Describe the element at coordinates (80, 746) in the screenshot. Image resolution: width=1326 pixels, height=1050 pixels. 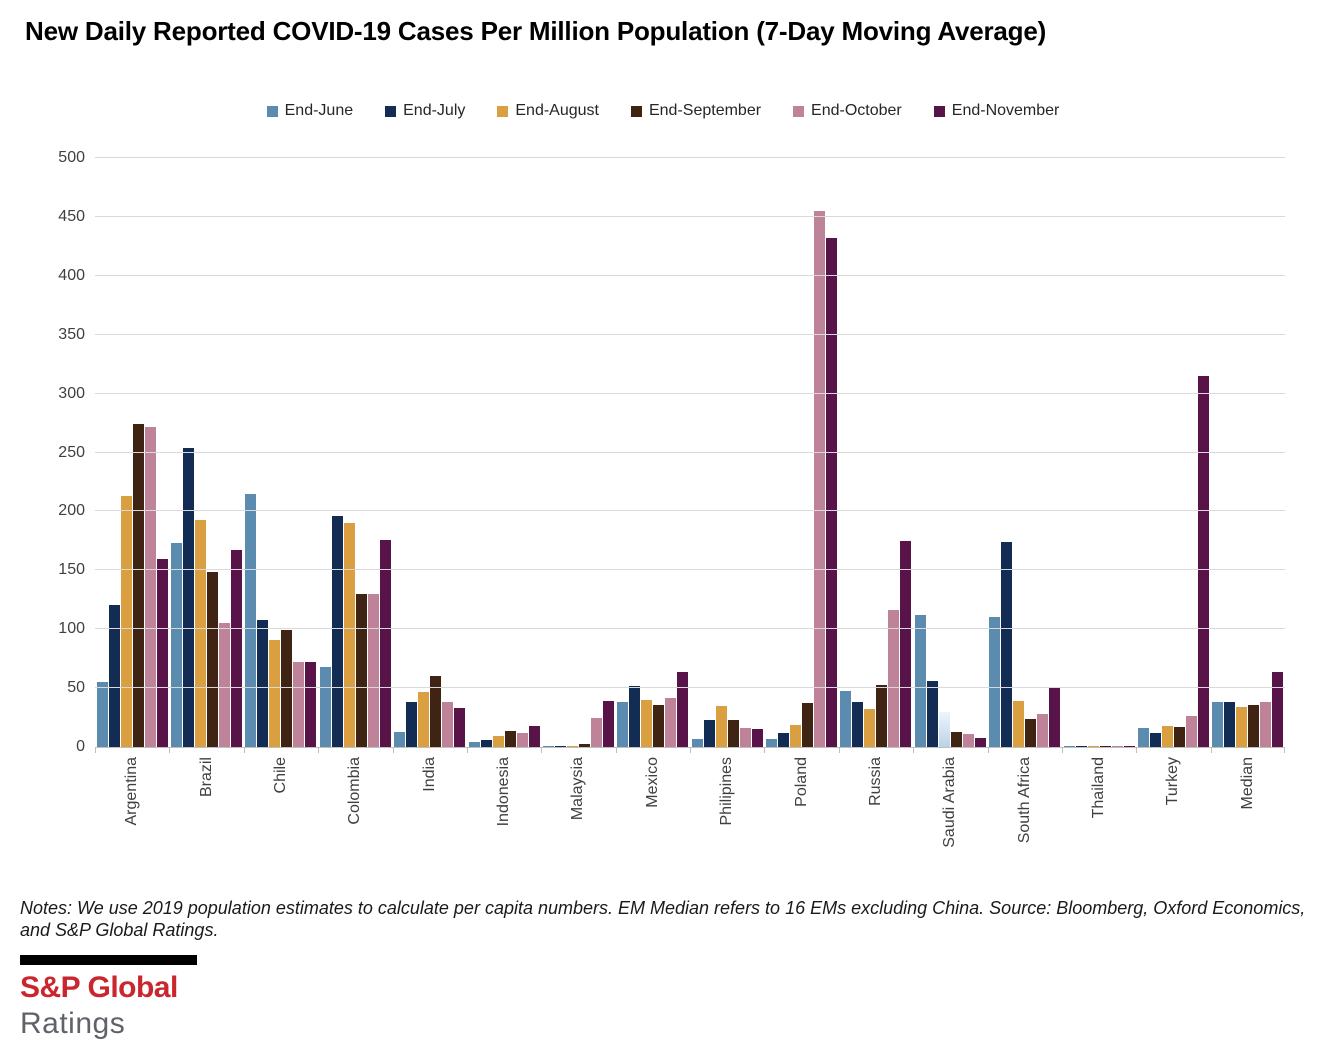
I see `y-axis-label: 0` at that location.